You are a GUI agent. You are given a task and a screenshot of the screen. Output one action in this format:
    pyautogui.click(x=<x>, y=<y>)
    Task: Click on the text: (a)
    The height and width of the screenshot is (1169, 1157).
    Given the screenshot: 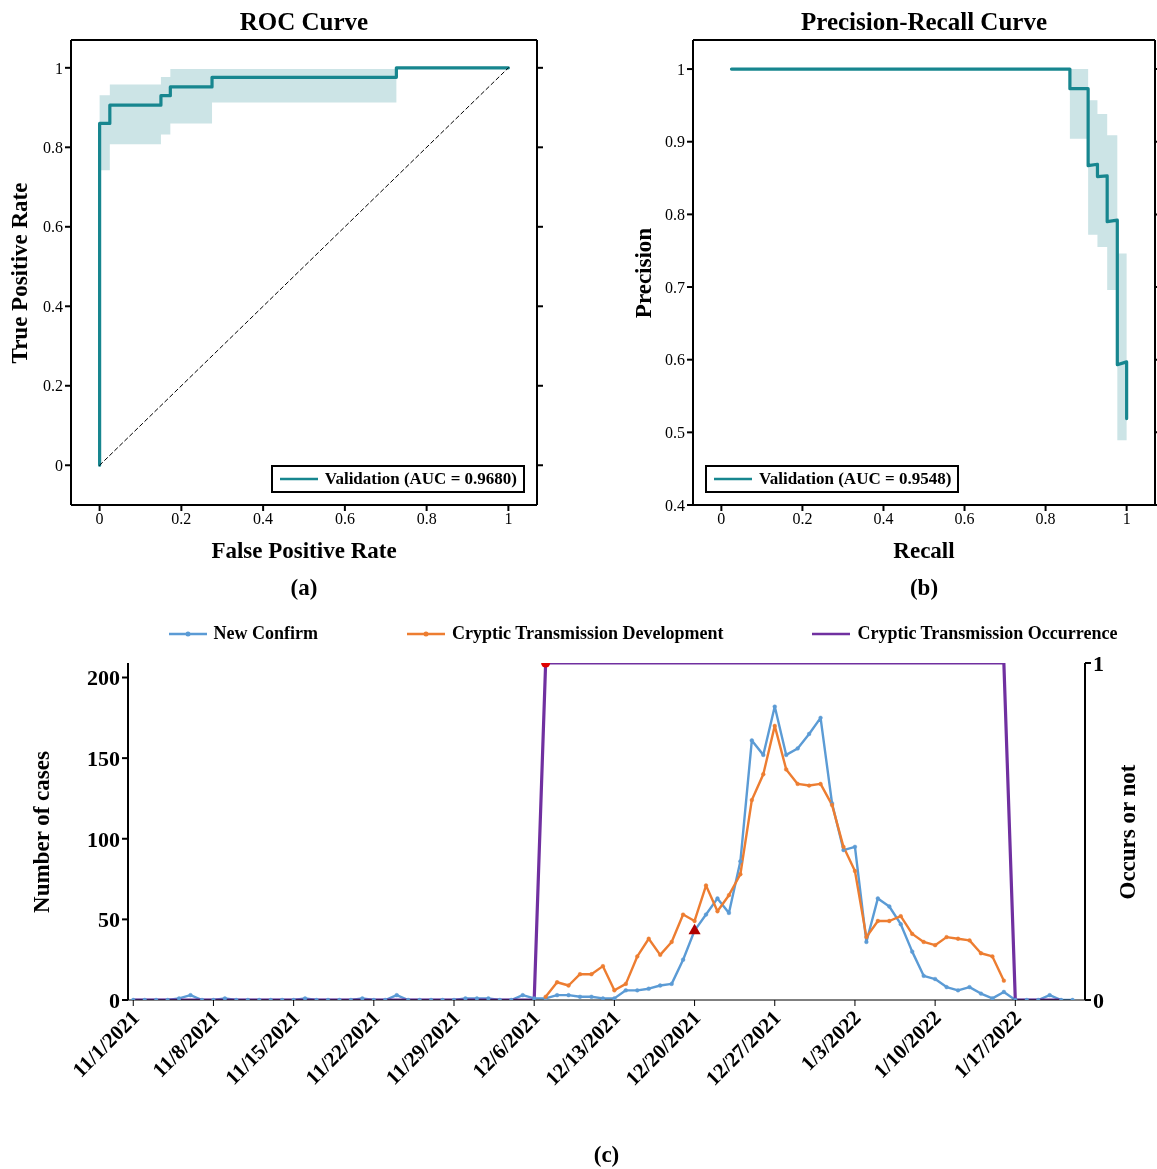 What is the action you would take?
    pyautogui.click(x=304, y=588)
    